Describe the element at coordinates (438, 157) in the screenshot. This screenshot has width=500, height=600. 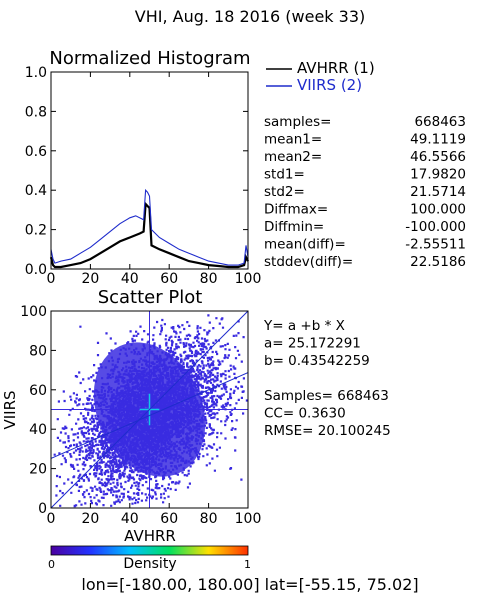
I see `stat-value: 46.5566` at that location.